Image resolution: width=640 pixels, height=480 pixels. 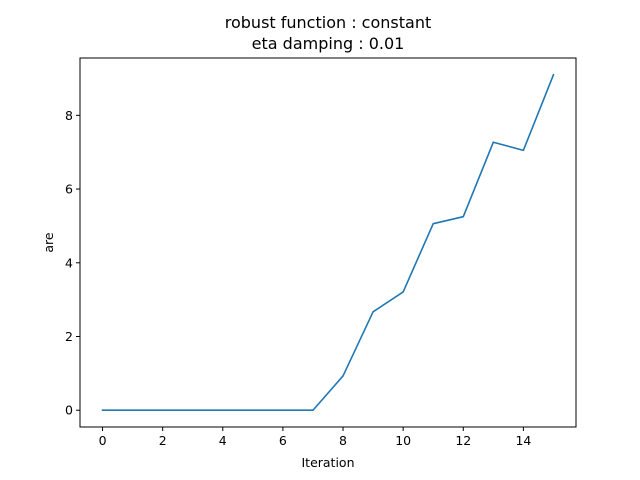 What do you see at coordinates (328, 43) in the screenshot?
I see `chart-title-line-2: eta damping : 0.01` at bounding box center [328, 43].